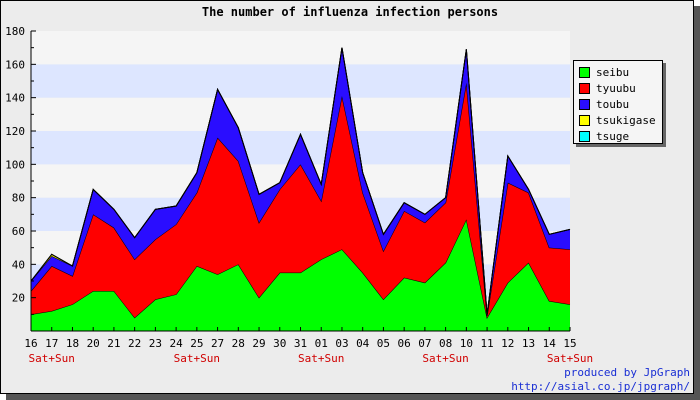 The width and height of the screenshot is (700, 400). I want to click on x-tick-label: 24, so click(176, 343).